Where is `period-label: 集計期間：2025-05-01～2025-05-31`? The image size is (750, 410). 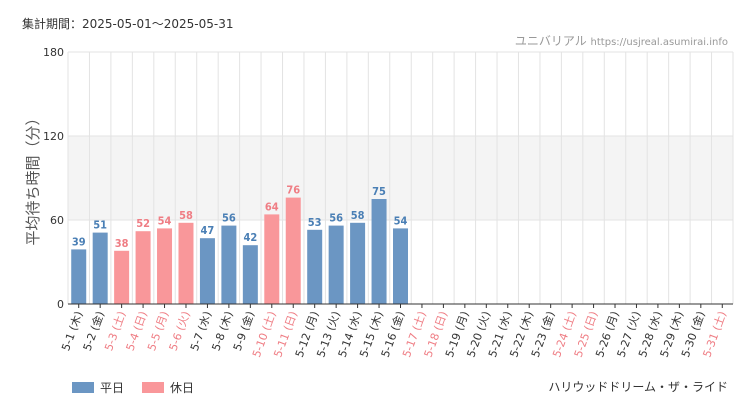
period-label: 集計期間：2025-05-01～2025-05-31 is located at coordinates (128, 24).